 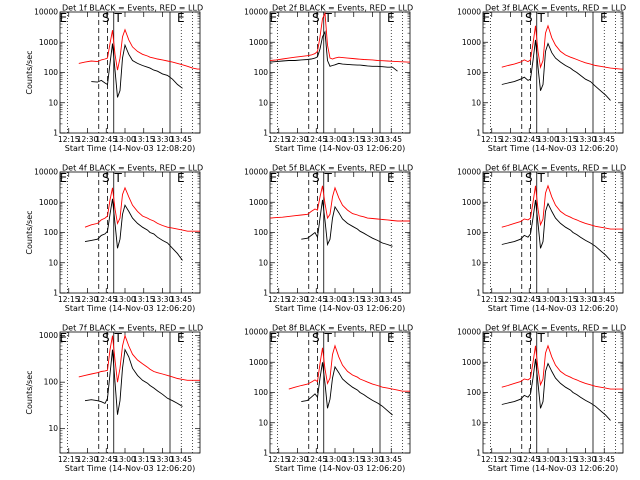 I want to click on panel-title: Det 1f BLACK = Events, RED = LLD, so click(x=132, y=8).